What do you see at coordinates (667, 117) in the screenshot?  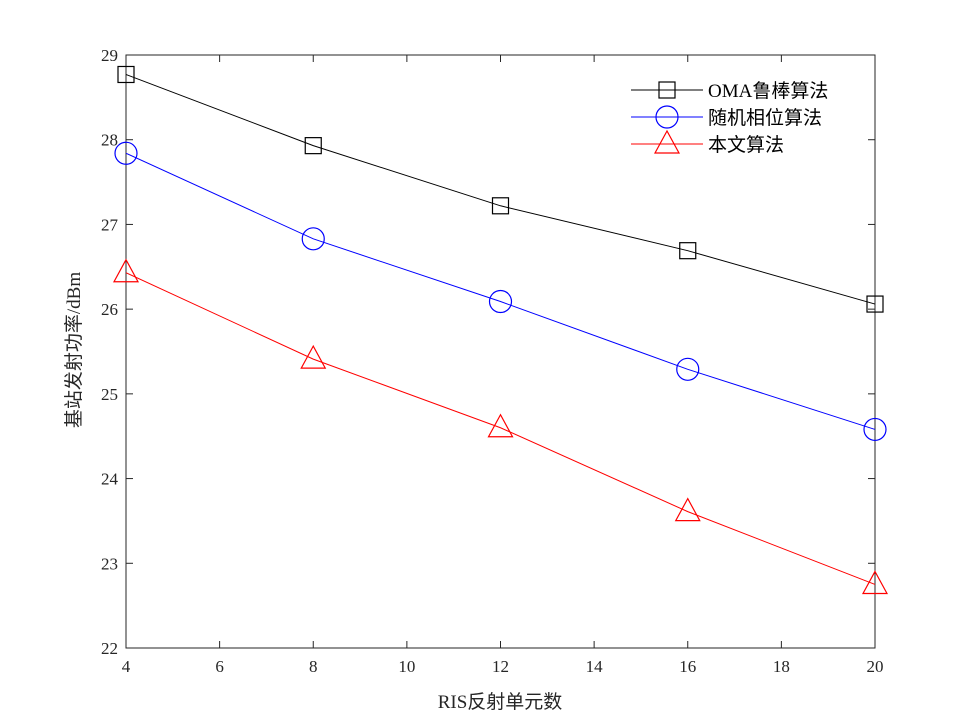 I see `legend-marker-circle` at bounding box center [667, 117].